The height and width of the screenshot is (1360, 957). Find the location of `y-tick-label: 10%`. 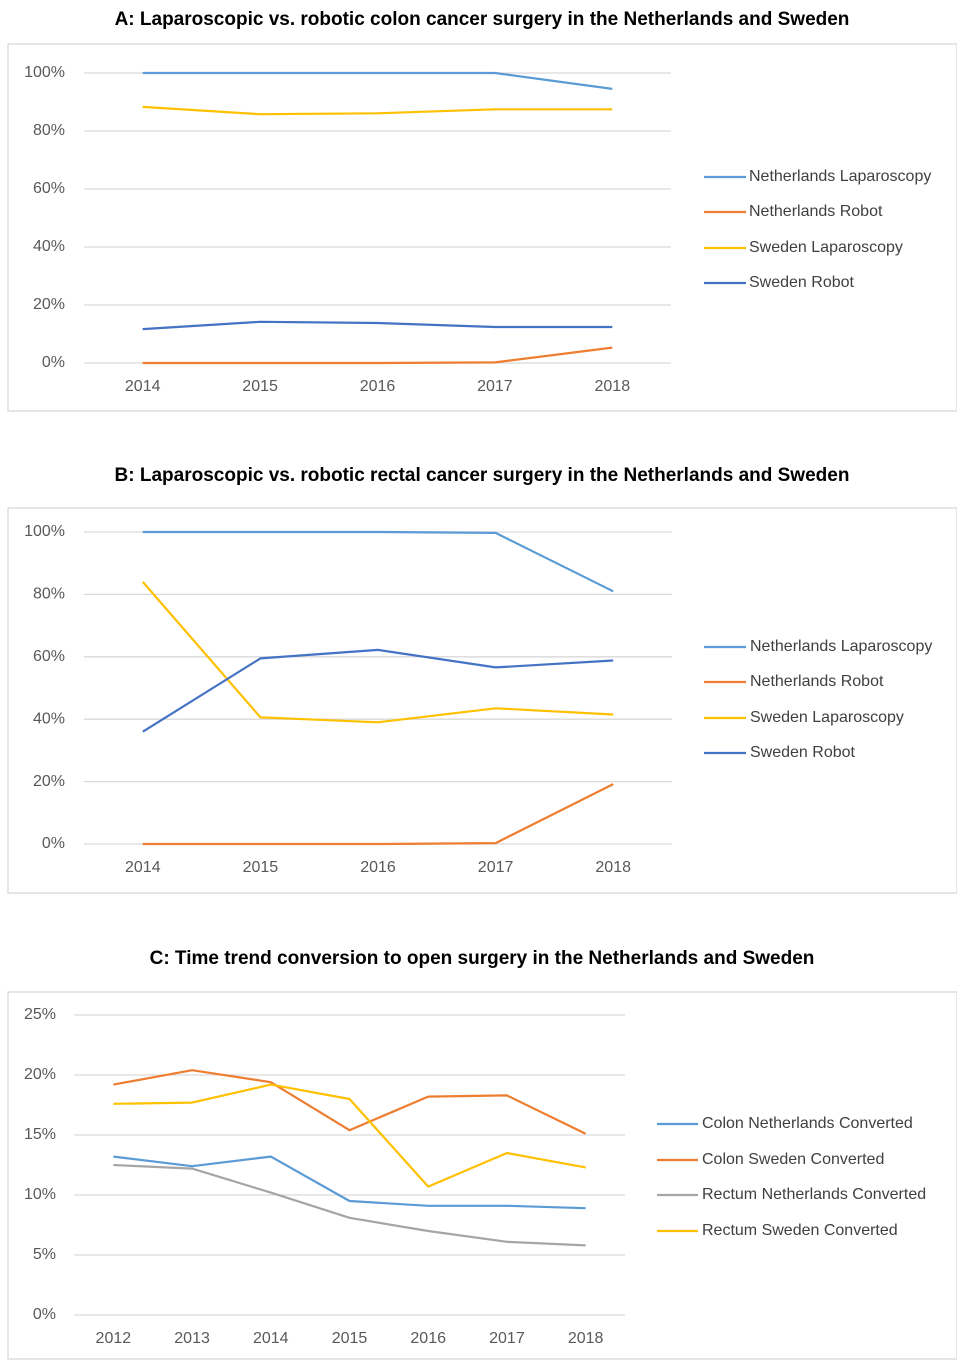

y-tick-label: 10% is located at coordinates (40, 1194).